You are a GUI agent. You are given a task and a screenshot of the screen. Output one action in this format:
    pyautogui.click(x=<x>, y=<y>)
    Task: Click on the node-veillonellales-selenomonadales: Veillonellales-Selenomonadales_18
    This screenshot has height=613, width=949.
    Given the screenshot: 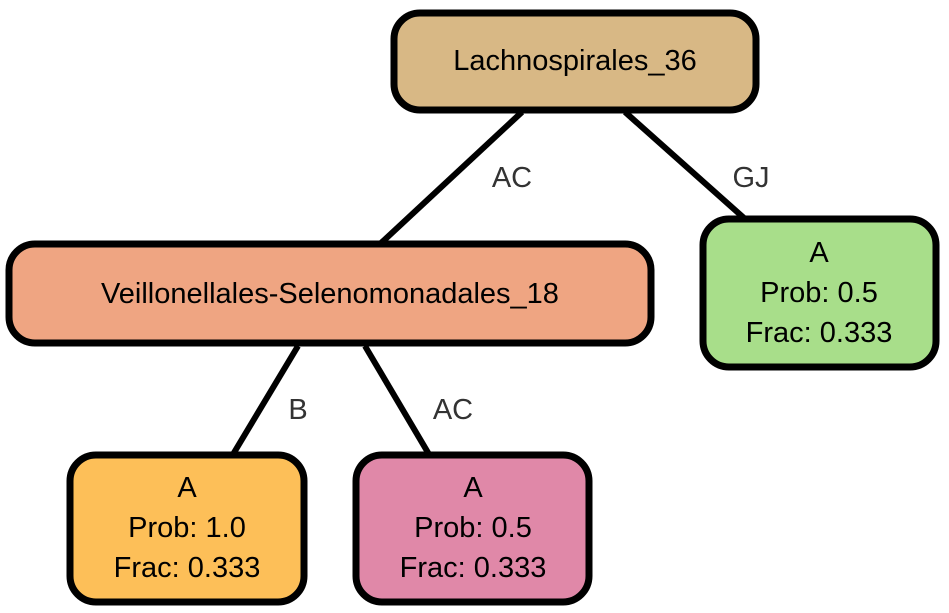 What is the action you would take?
    pyautogui.click(x=330, y=293)
    